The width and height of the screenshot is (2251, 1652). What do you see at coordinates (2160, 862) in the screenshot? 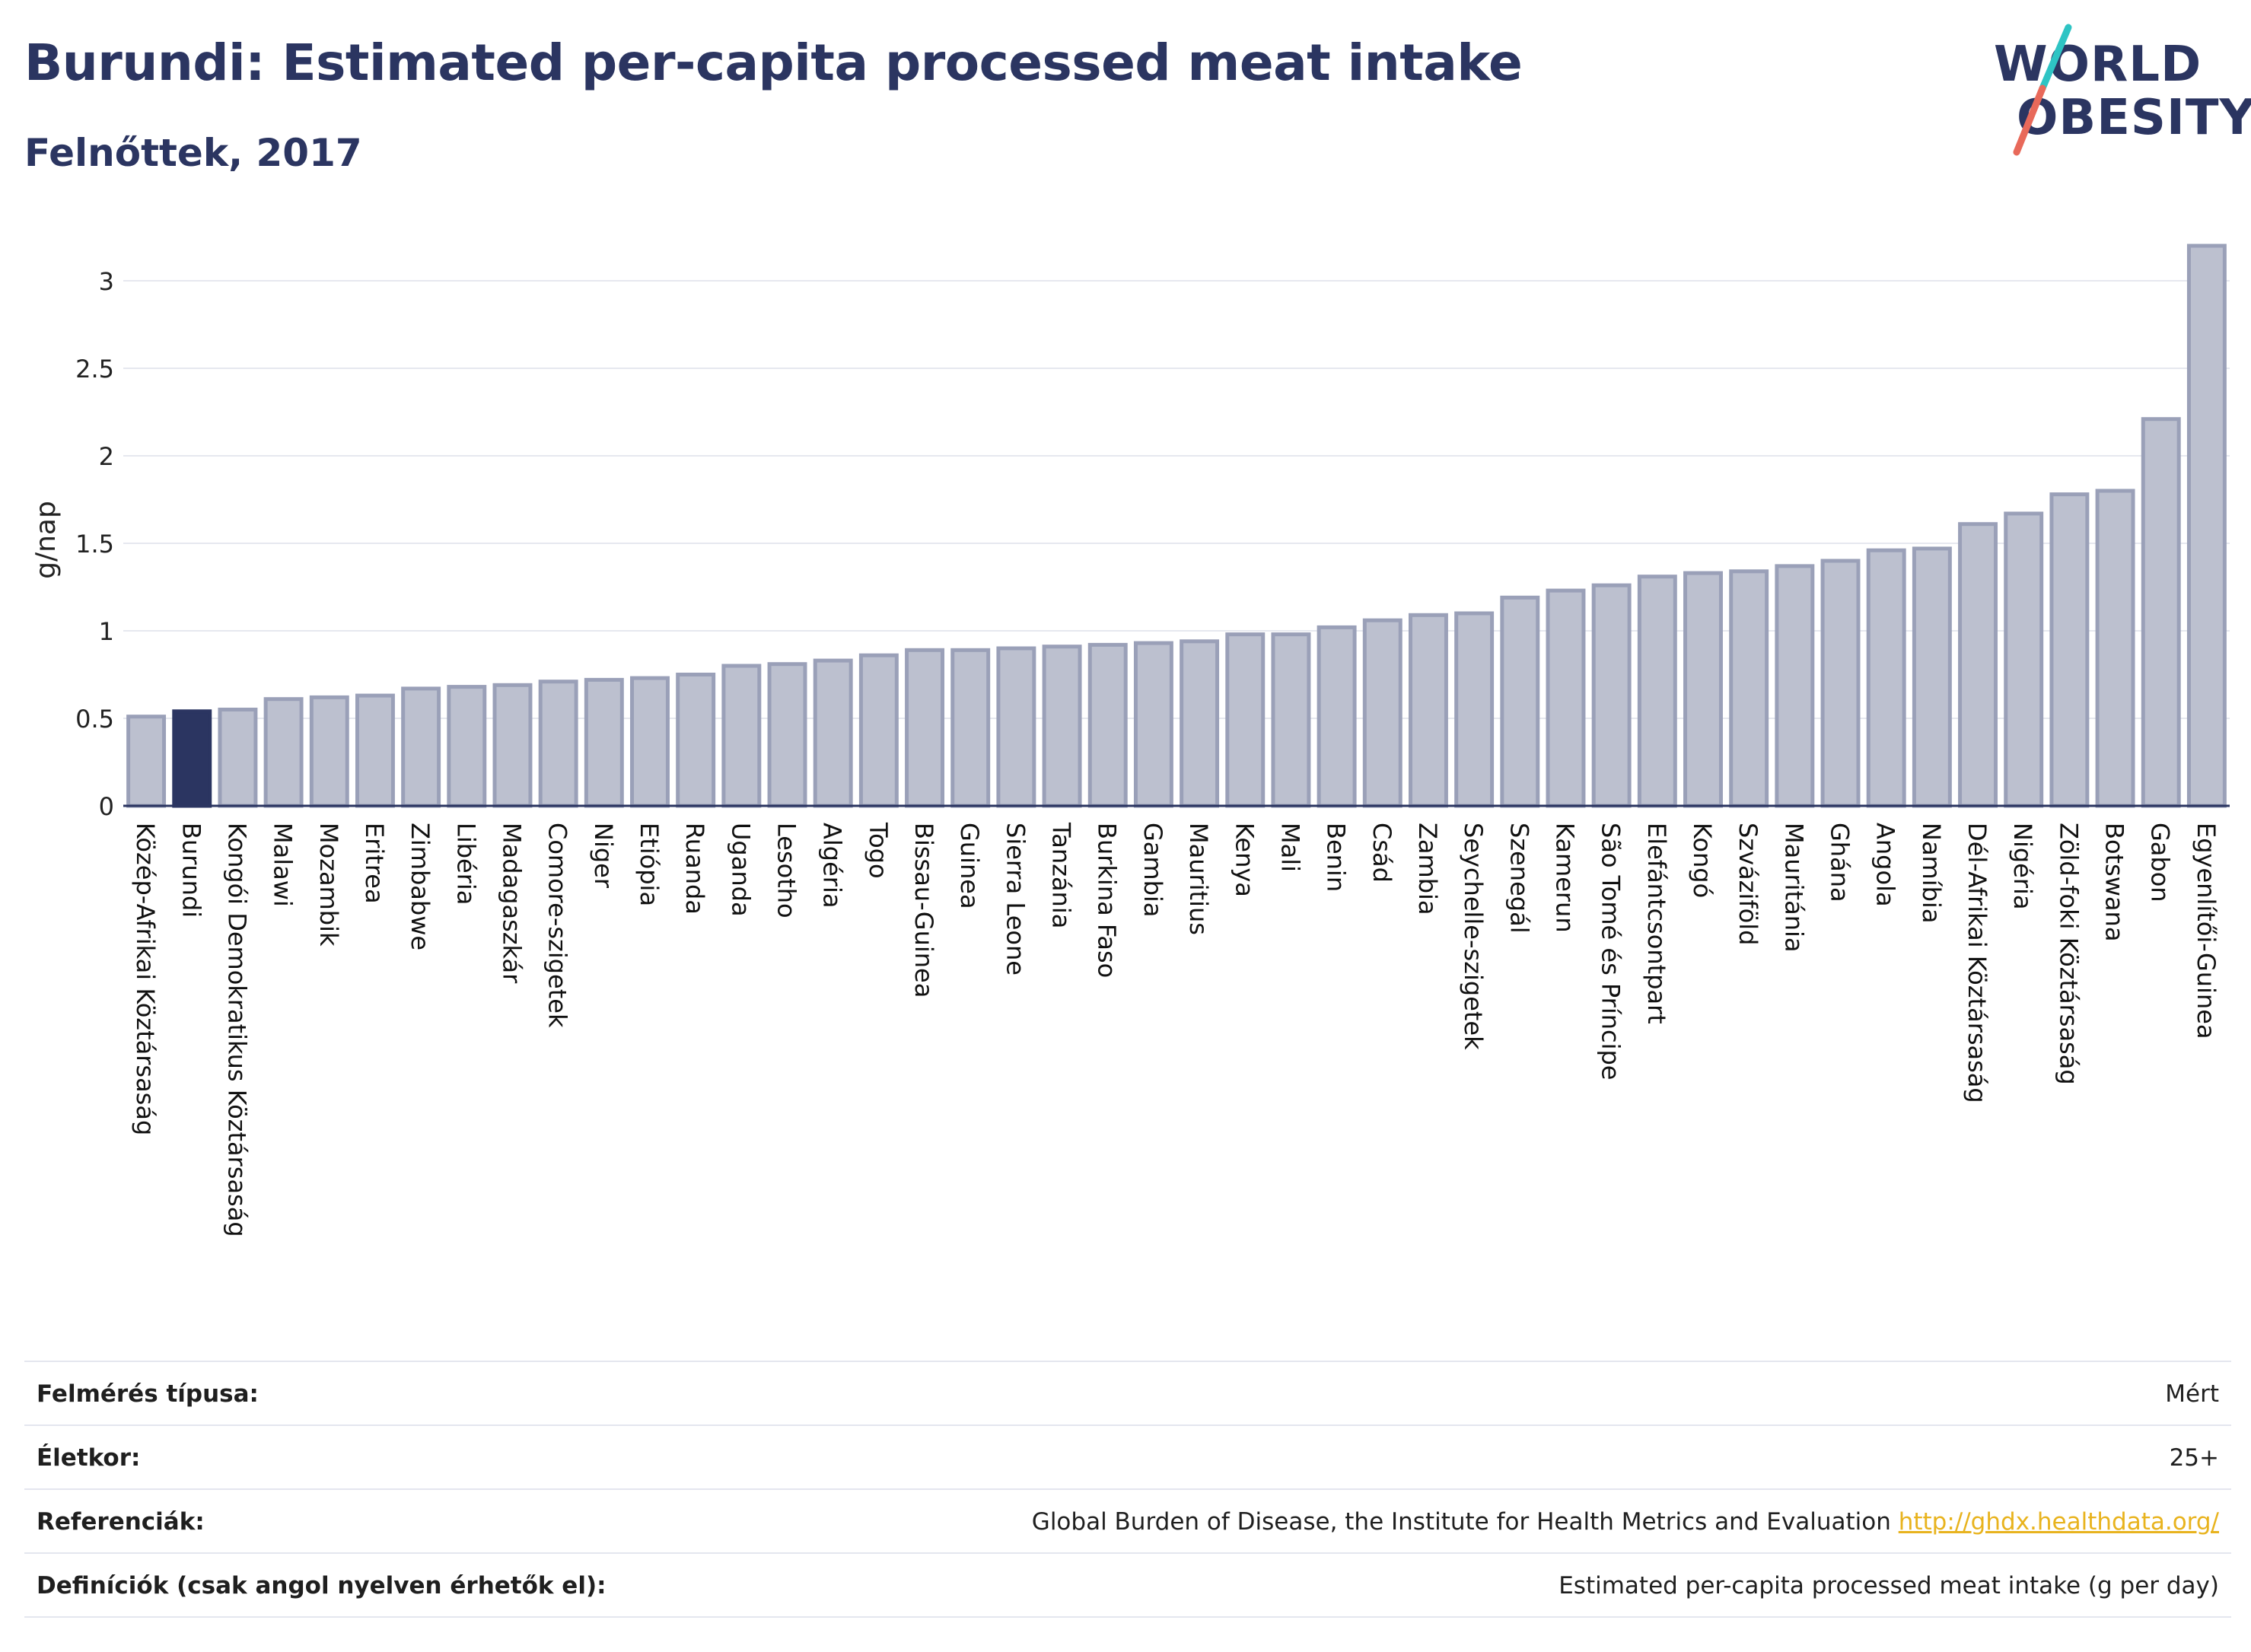
I see `x-tick-label: Gabon` at bounding box center [2160, 862].